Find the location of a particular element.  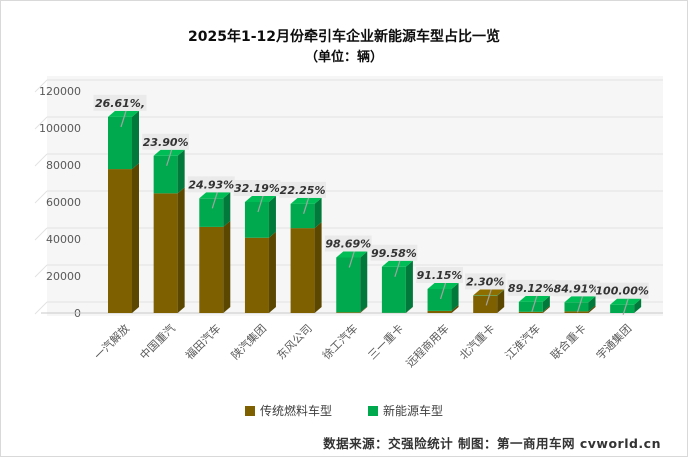

y-axis-tick: 80000 is located at coordinates (63, 165).